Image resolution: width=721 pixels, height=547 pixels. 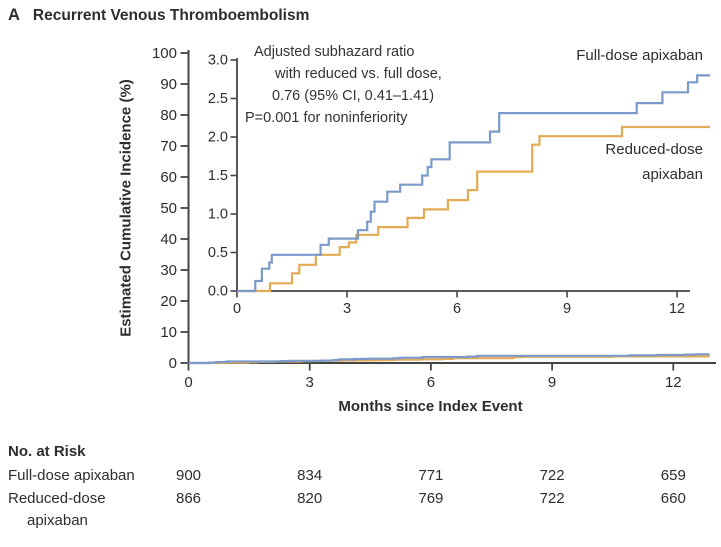 What do you see at coordinates (673, 475) in the screenshot?
I see `risk-value: 659` at bounding box center [673, 475].